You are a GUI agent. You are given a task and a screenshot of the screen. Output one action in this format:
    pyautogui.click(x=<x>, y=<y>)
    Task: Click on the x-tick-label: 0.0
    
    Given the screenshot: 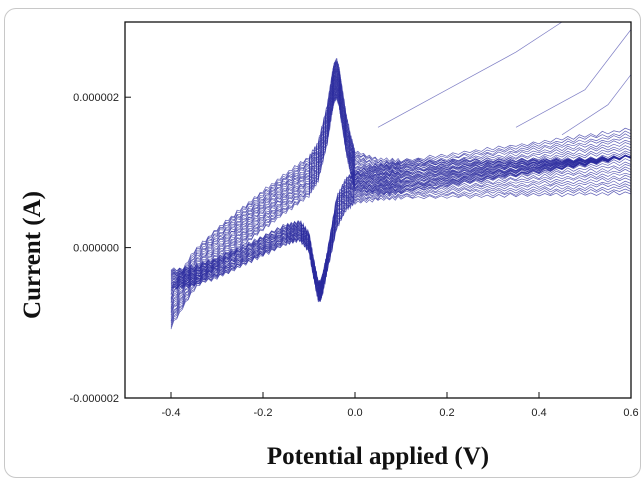 What is the action you would take?
    pyautogui.click(x=354, y=413)
    